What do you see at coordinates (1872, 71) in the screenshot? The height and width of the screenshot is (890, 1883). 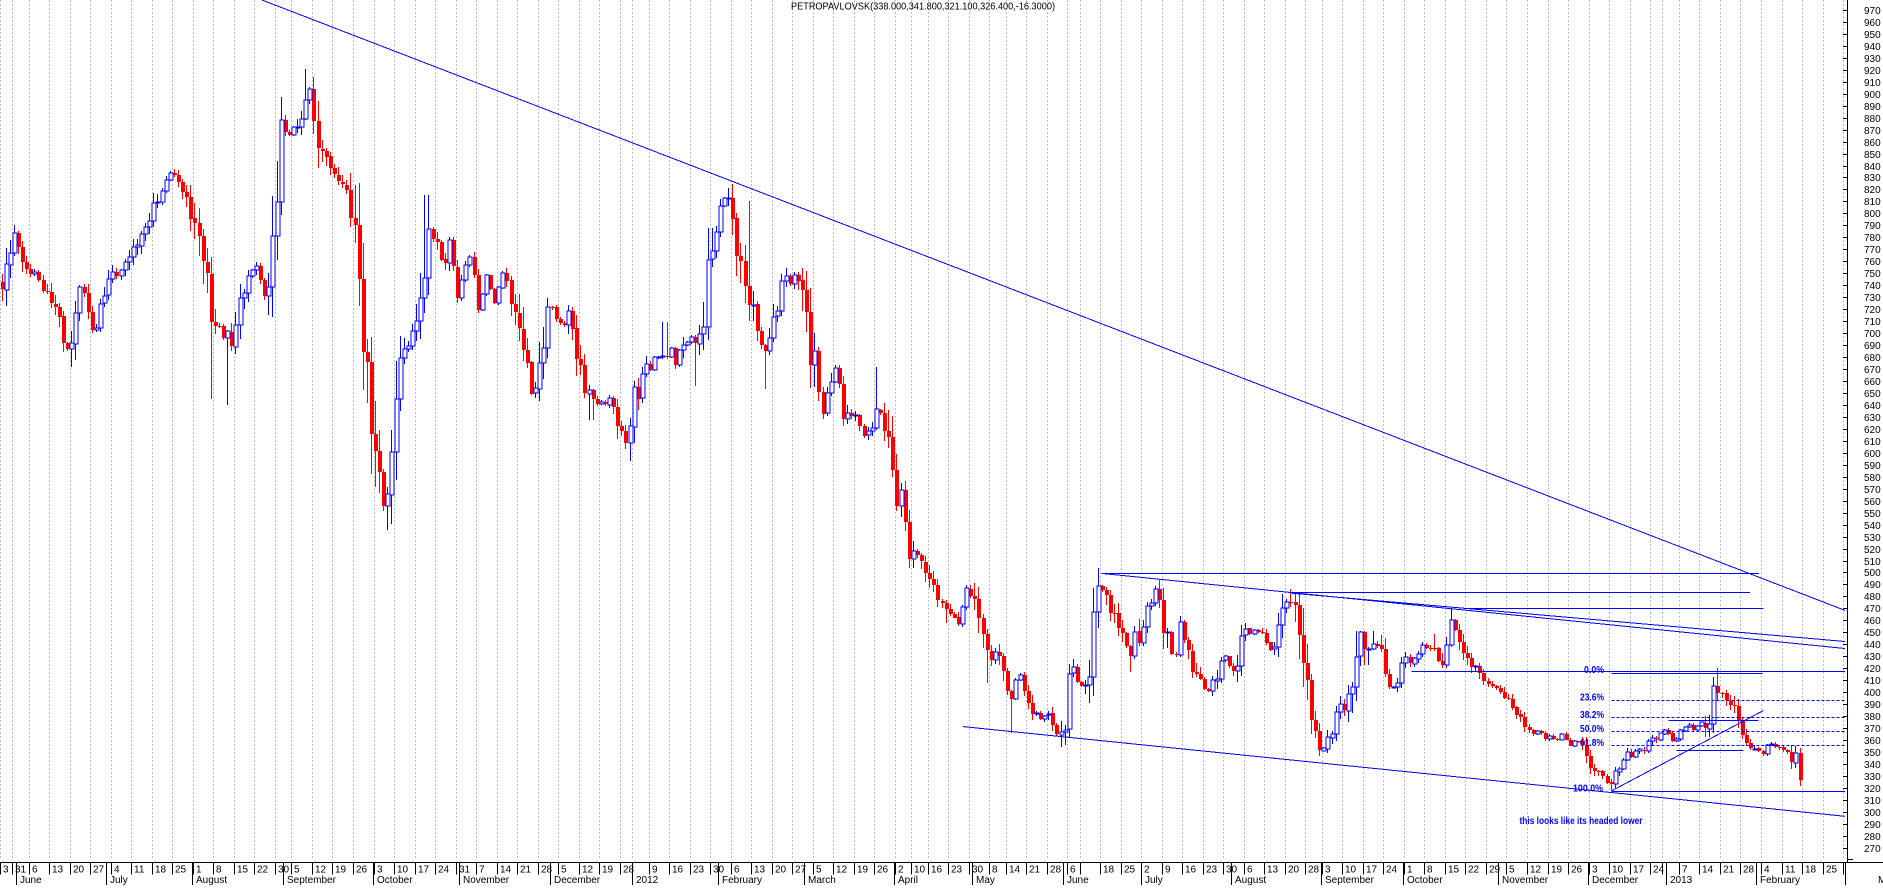 I see `svg-text: 920` at bounding box center [1872, 71].